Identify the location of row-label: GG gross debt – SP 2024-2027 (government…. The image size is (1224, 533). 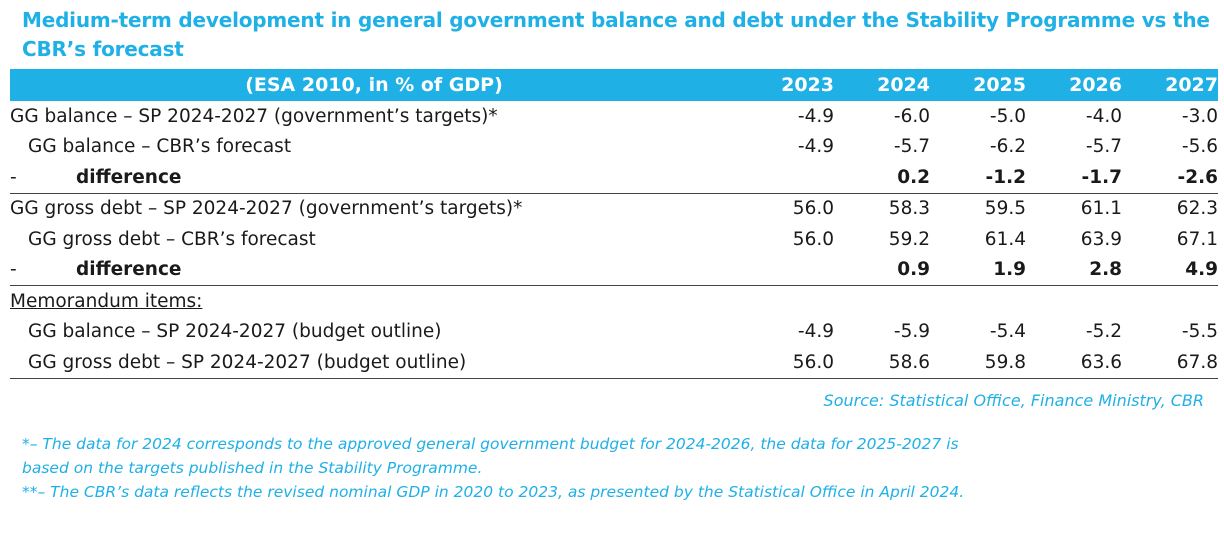
(374, 208).